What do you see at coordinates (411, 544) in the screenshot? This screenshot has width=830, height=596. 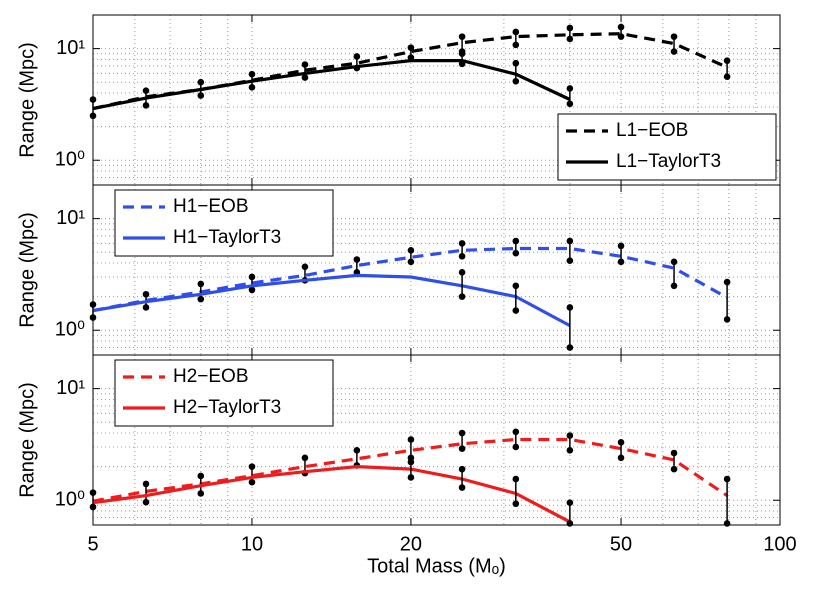 I see `x-tick-label: 20` at bounding box center [411, 544].